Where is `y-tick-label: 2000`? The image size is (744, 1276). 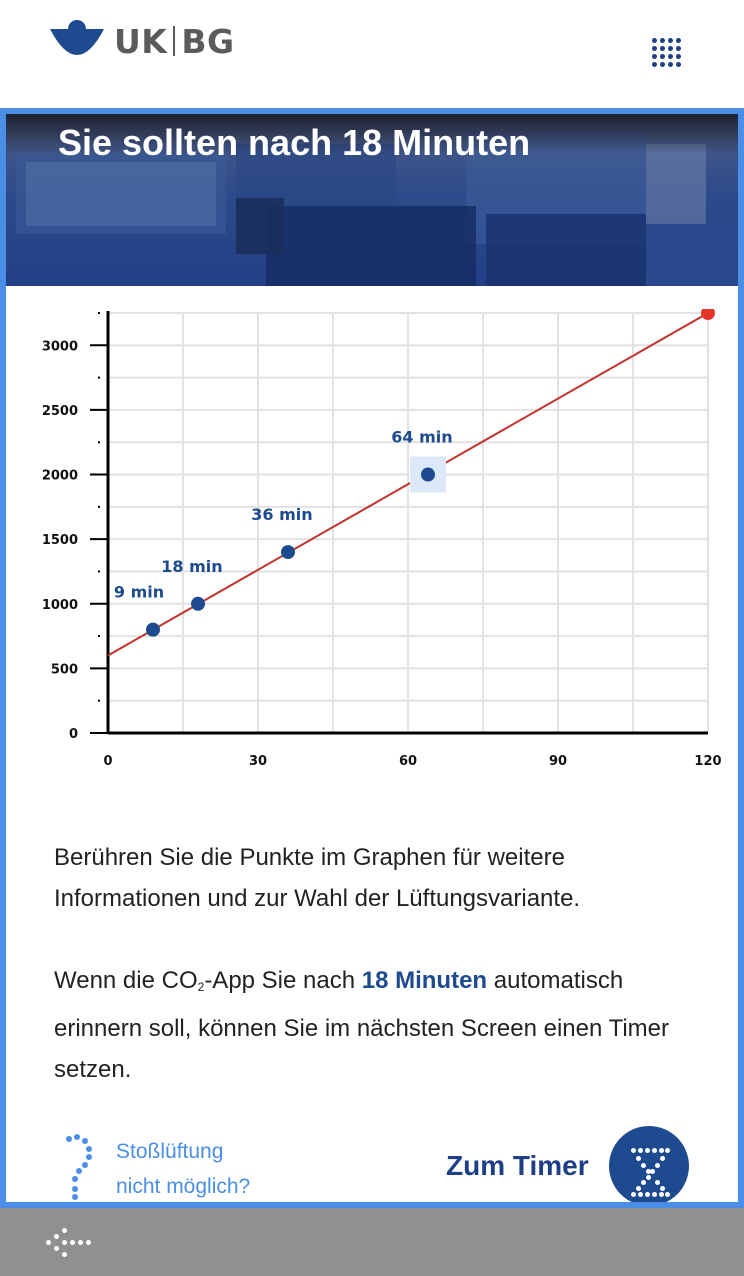
y-tick-label: 2000 is located at coordinates (60, 476).